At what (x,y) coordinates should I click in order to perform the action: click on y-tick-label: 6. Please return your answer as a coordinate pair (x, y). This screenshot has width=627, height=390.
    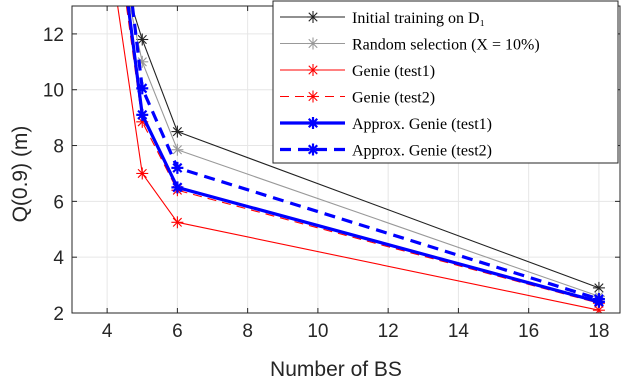
    Looking at the image, I should click on (58, 202).